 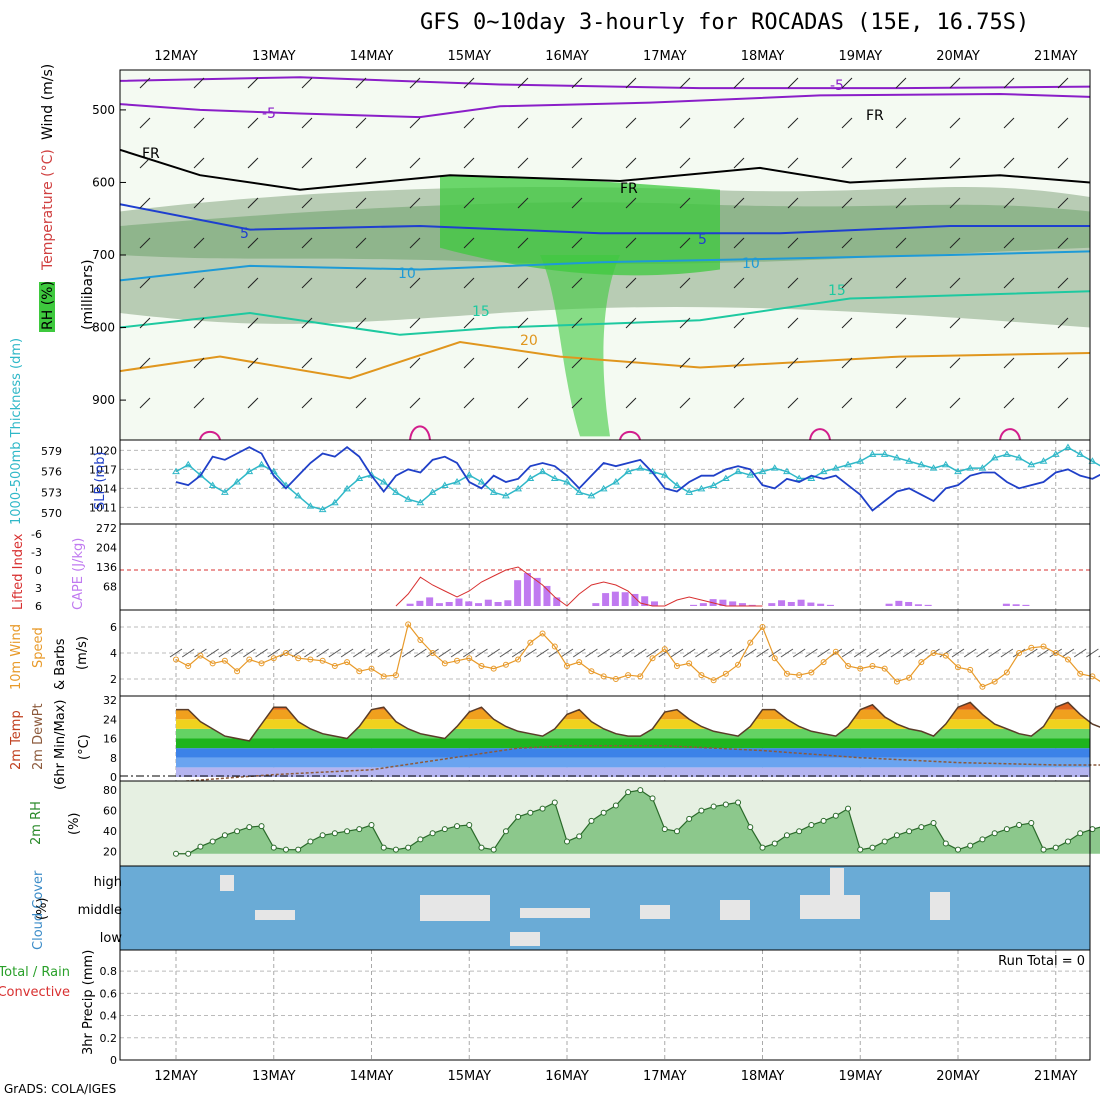 What do you see at coordinates (74, 824) in the screenshot?
I see `rh2m-unit: (%)` at bounding box center [74, 824].